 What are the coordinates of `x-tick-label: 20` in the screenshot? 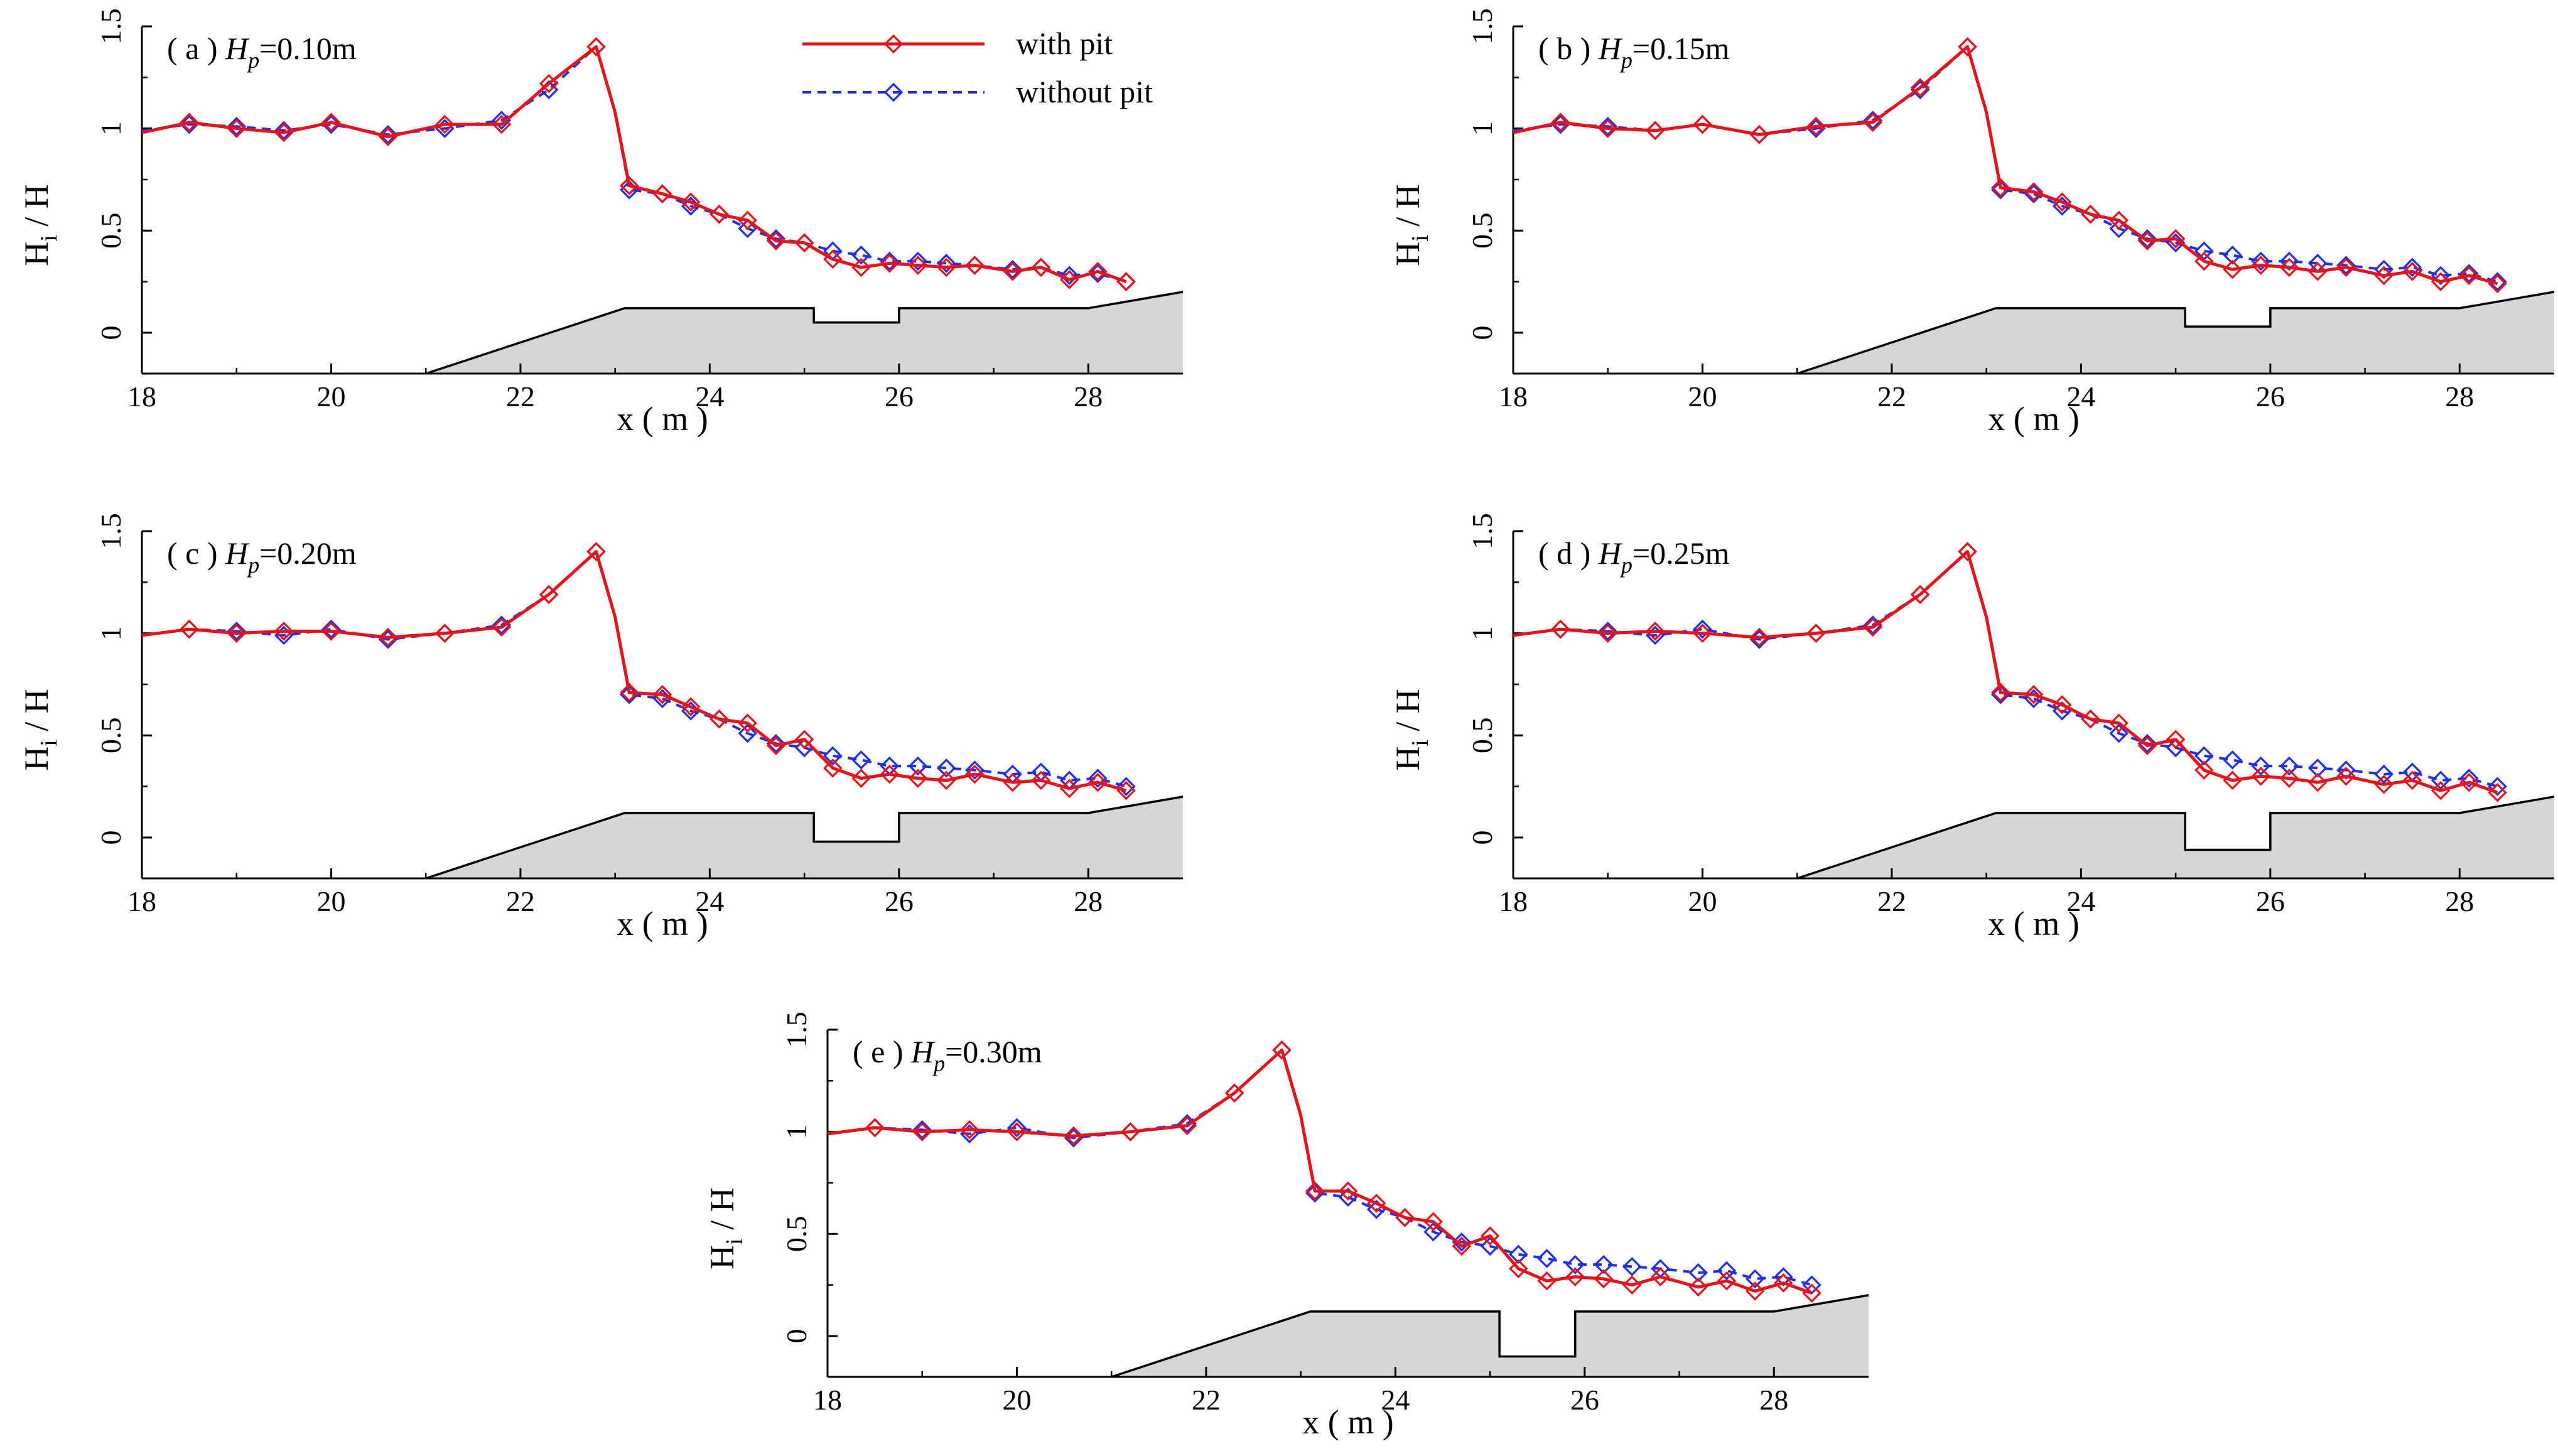 It's located at (330, 901).